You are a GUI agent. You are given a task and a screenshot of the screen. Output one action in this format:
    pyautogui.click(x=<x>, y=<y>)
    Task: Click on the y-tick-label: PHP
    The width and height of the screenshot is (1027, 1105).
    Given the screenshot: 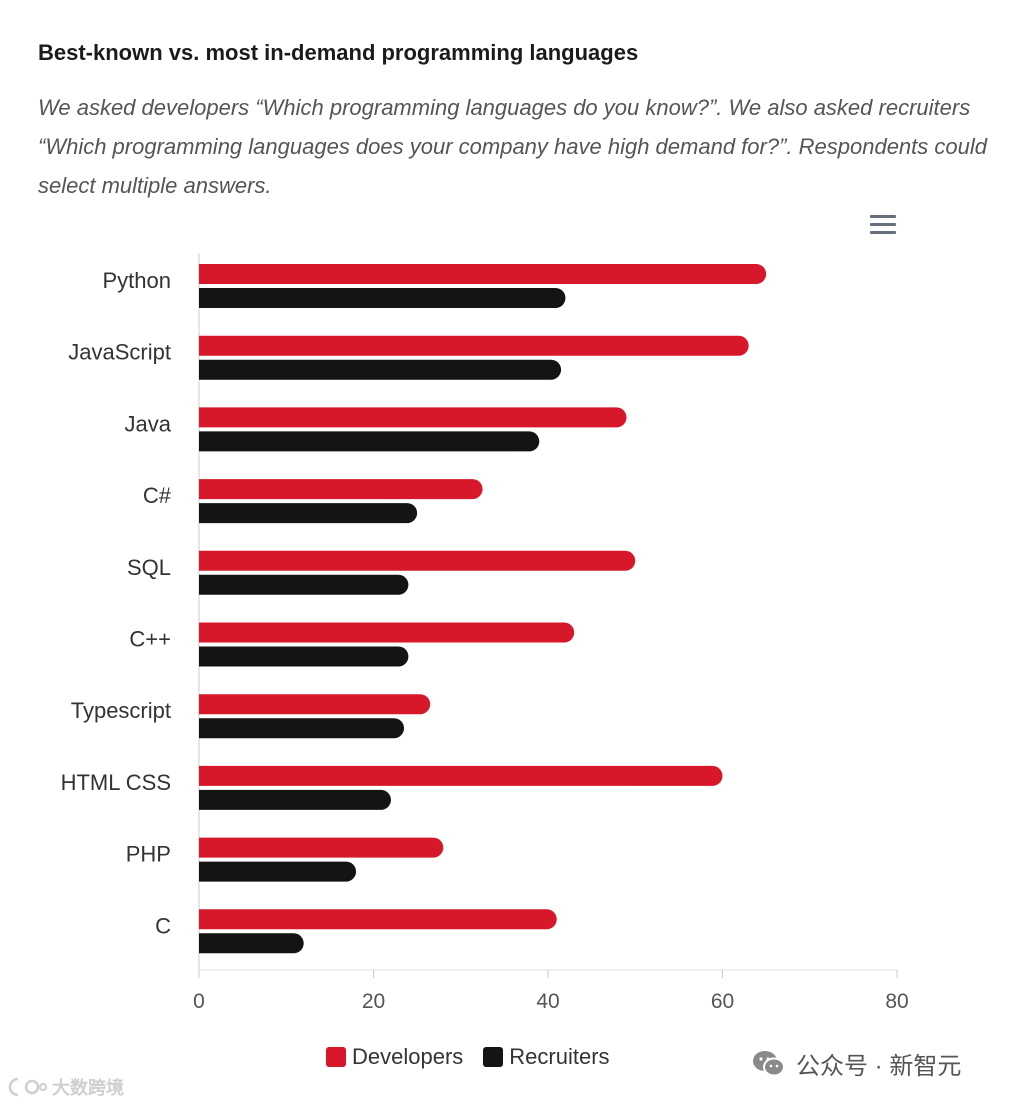 What is the action you would take?
    pyautogui.click(x=148, y=854)
    